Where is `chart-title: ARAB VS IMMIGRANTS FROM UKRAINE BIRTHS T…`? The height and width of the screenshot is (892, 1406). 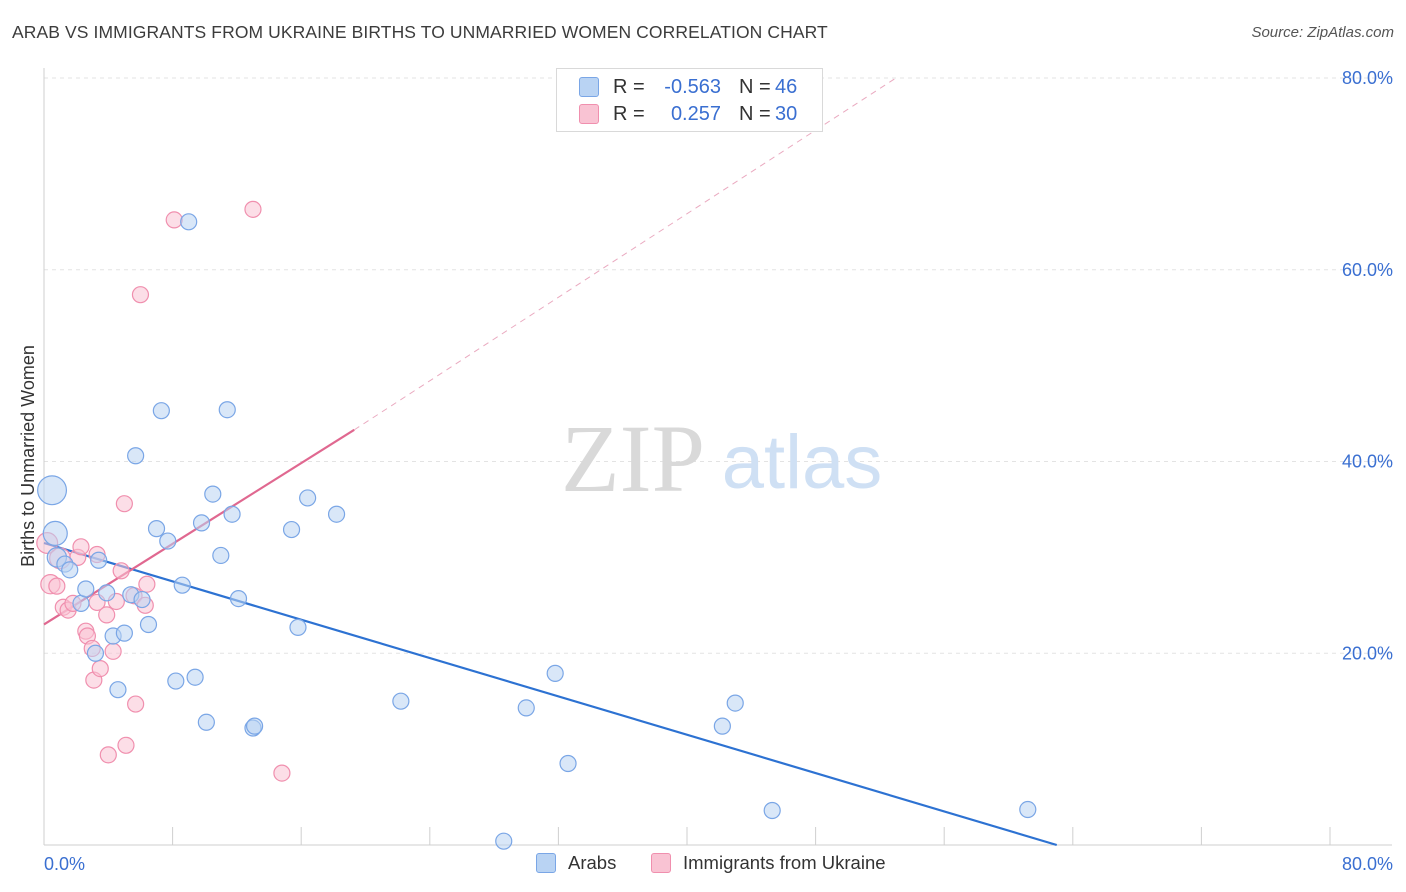 chart-title: ARAB VS IMMIGRANTS FROM UKRAINE BIRTHS T… is located at coordinates (420, 32).